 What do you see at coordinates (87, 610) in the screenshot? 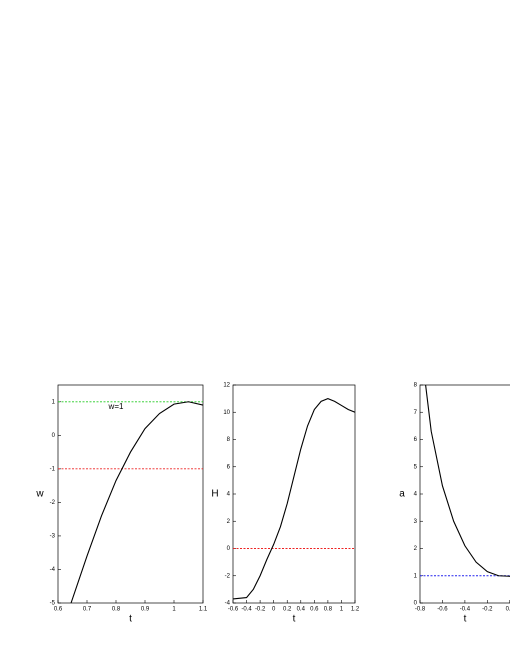
I see `x-tick-label: 0.7` at bounding box center [87, 610].